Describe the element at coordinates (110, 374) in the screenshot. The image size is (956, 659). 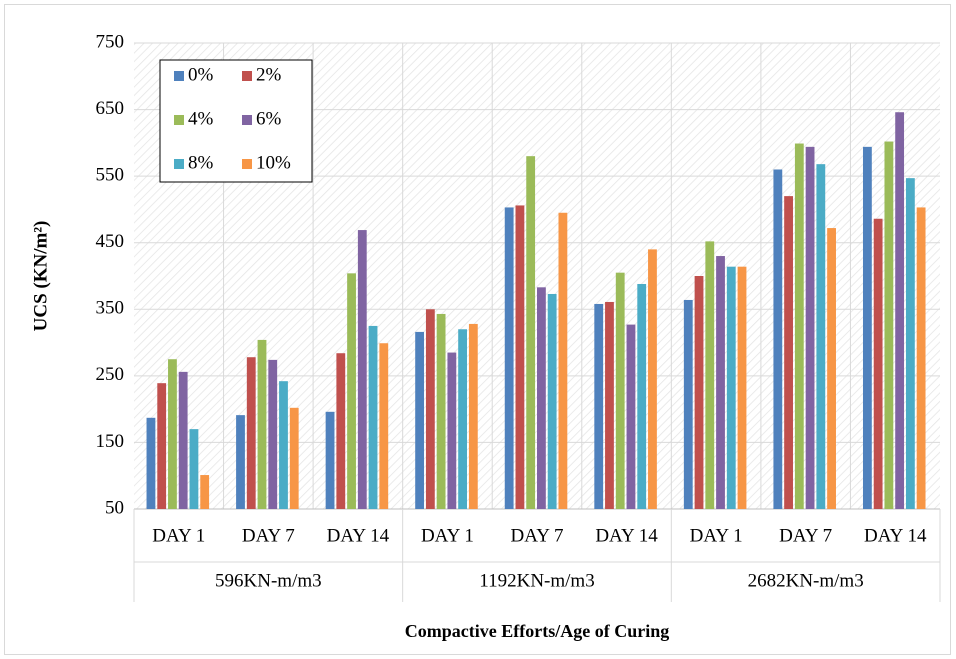
I see `y-tick-label: 250` at that location.